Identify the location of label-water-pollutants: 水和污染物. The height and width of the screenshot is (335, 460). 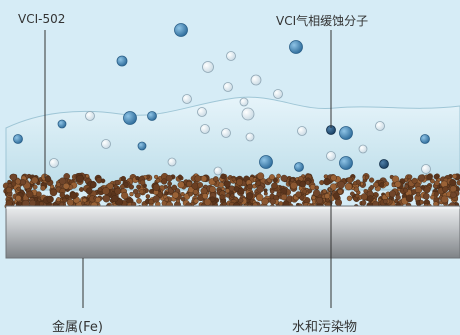
(325, 327).